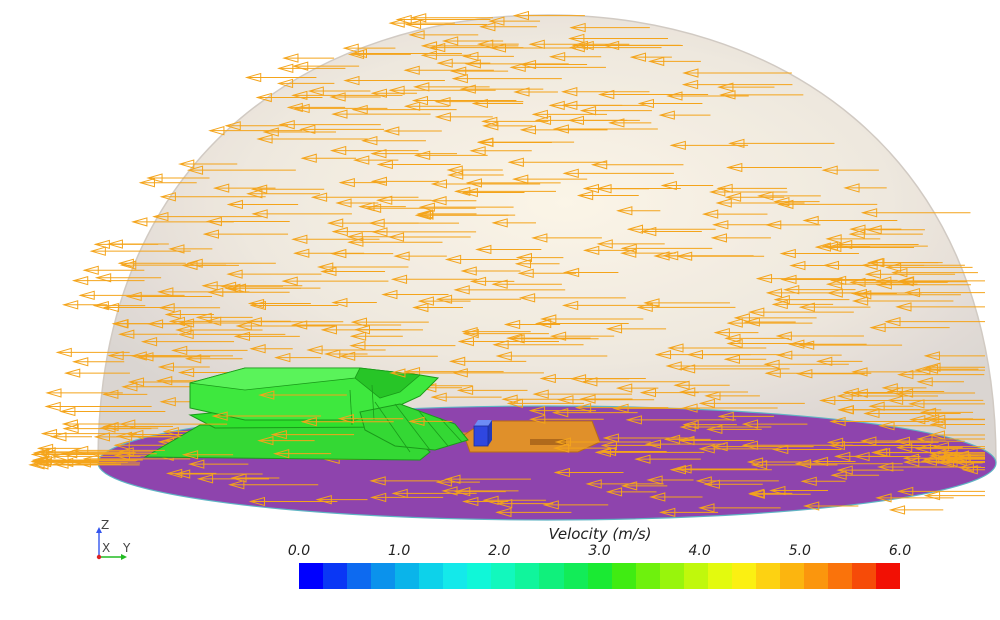 The width and height of the screenshot is (1000, 620). Describe the element at coordinates (799, 551) in the screenshot. I see `legend-tick-label: 5.0` at that location.